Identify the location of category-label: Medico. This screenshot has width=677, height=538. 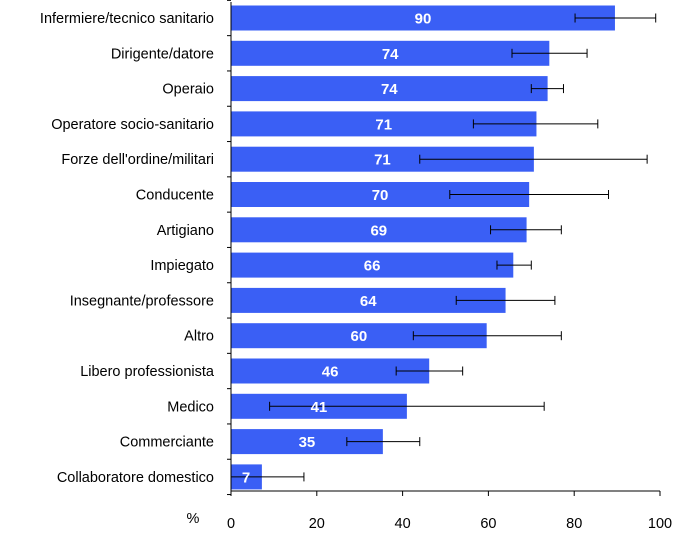
(190, 407).